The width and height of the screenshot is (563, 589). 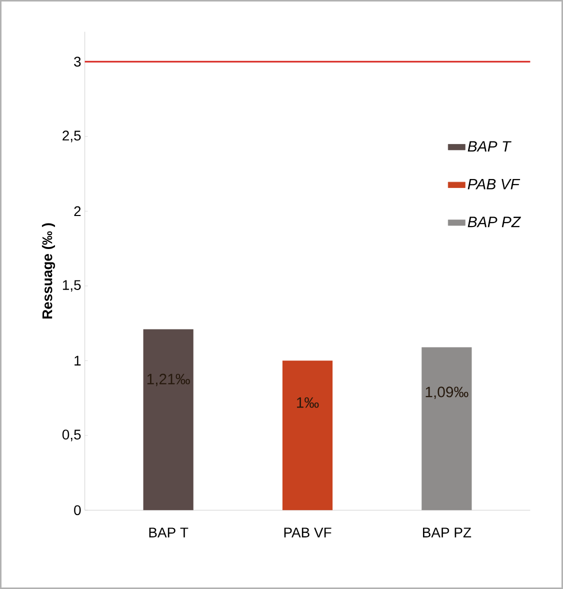 What do you see at coordinates (490, 146) in the screenshot?
I see `legend-label: BAP T` at bounding box center [490, 146].